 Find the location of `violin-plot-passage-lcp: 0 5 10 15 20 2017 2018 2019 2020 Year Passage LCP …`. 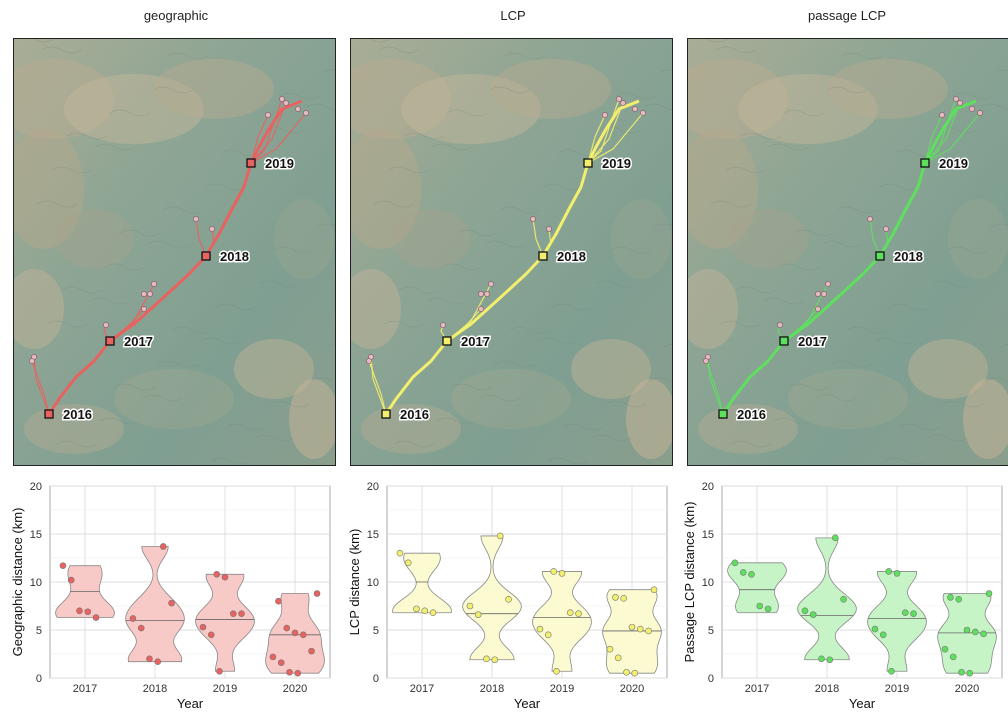

violin-plot-passage-lcp: 0 5 10 15 20 2017 2018 2019 2020 Year Passage LCP … is located at coordinates (842, 596).